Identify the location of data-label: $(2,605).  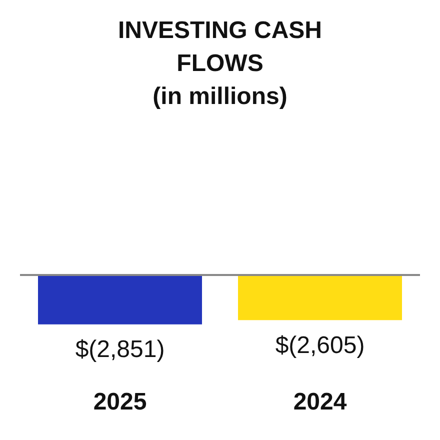
(320, 345).